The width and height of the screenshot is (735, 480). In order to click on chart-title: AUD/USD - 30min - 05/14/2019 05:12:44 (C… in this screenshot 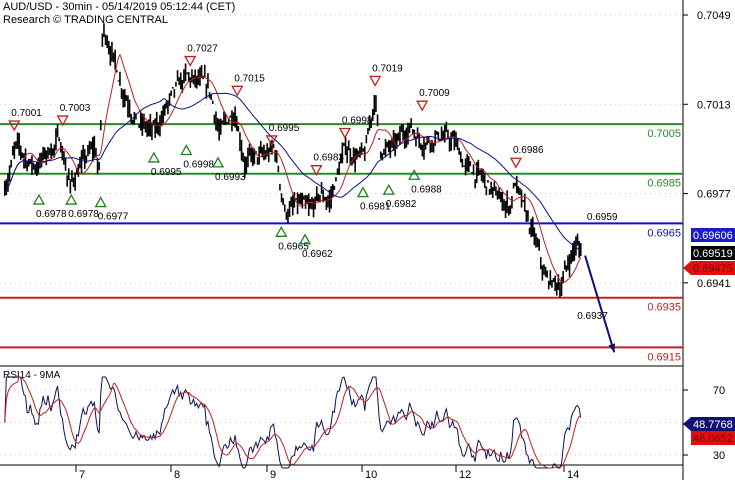, I will do `click(119, 7)`.